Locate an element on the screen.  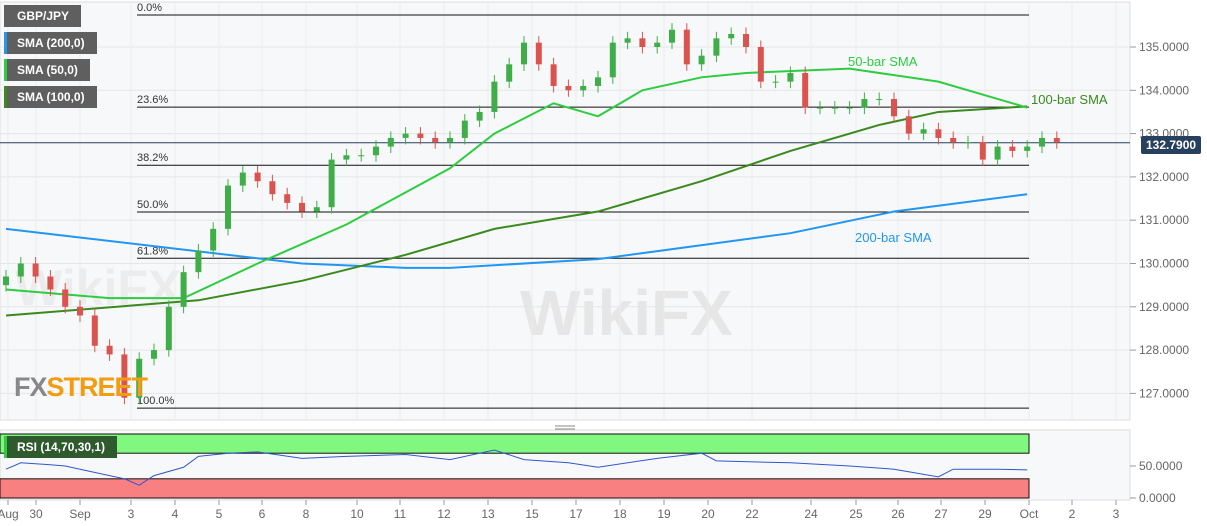
rsi-overbought-zone is located at coordinates (515, 443).